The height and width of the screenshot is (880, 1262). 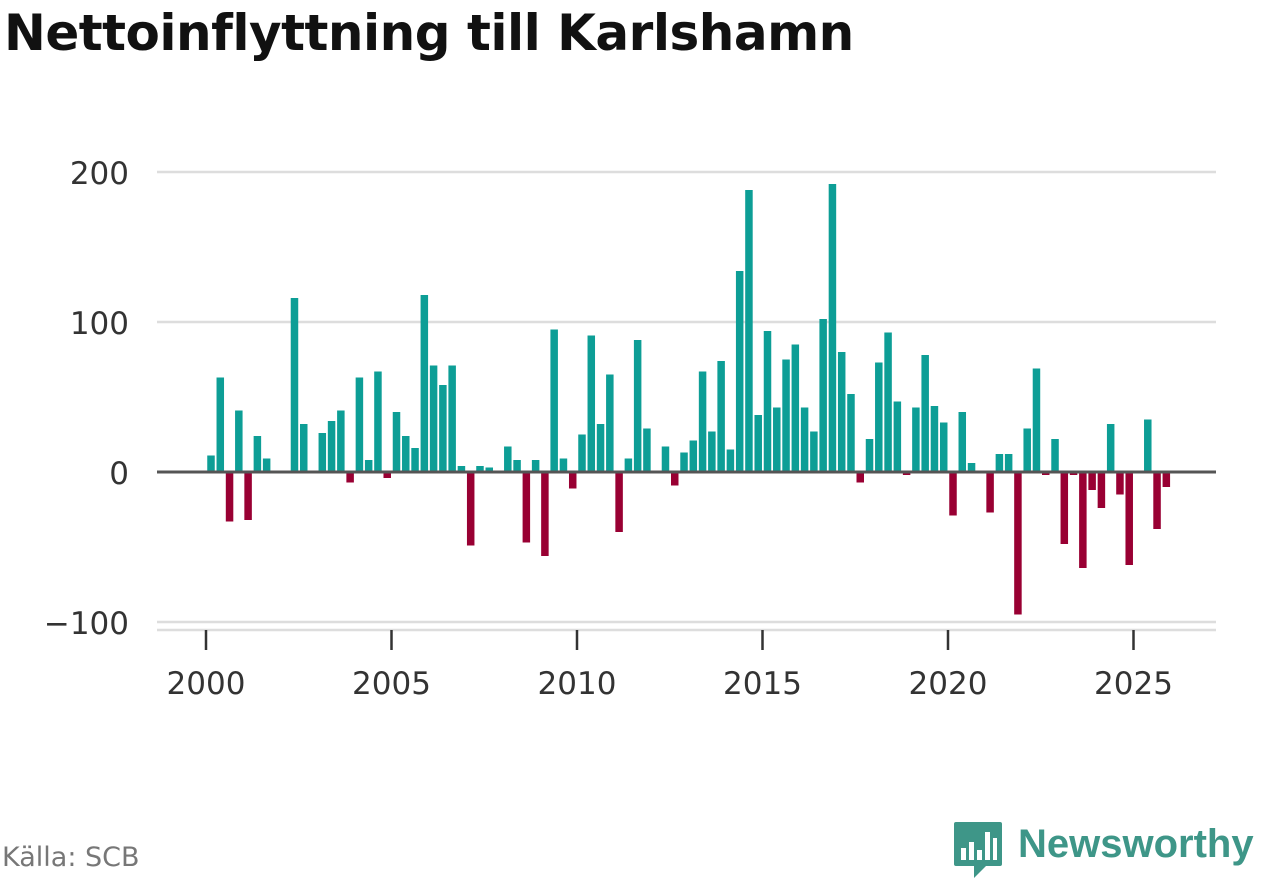 What do you see at coordinates (86, 399) in the screenshot?
I see `y-axis-tick-labels: −100 0 100 200` at bounding box center [86, 399].